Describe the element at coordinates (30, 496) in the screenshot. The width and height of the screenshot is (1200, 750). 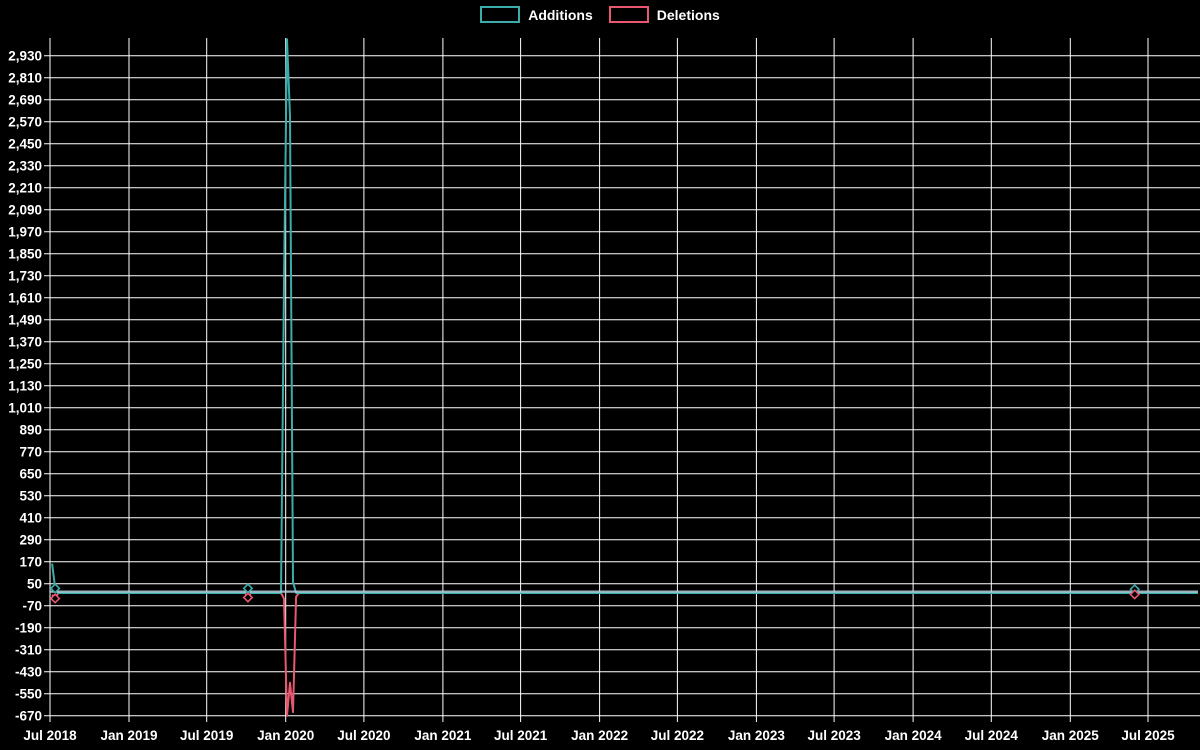
I see `y-tick-label: 530` at that location.